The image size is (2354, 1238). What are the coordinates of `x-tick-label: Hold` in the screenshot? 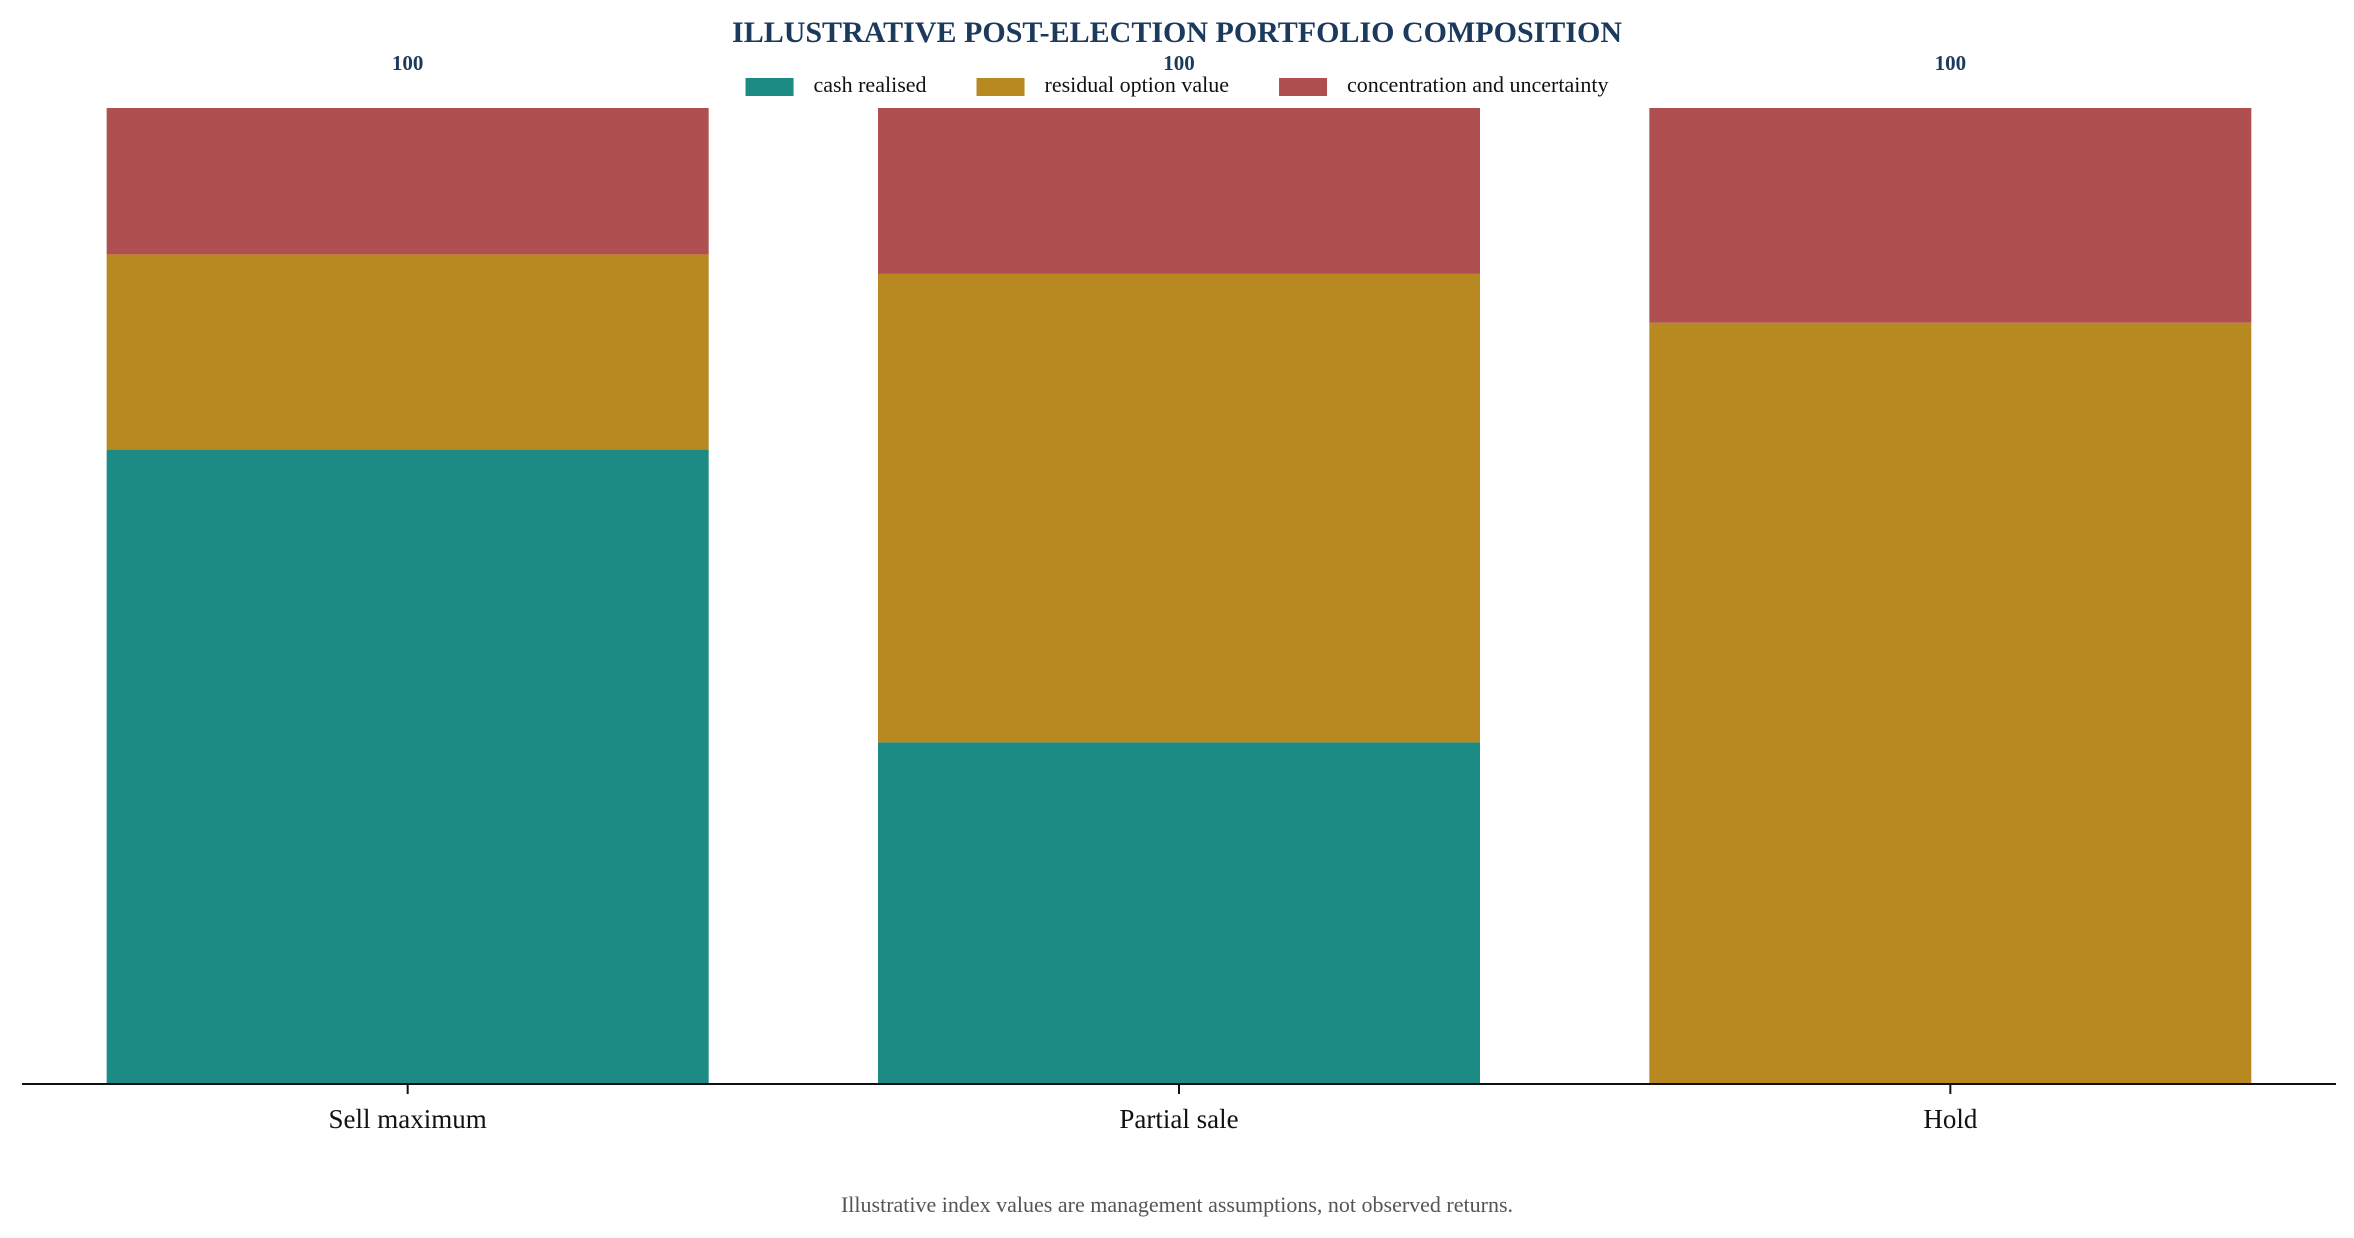 It's located at (1950, 1119).